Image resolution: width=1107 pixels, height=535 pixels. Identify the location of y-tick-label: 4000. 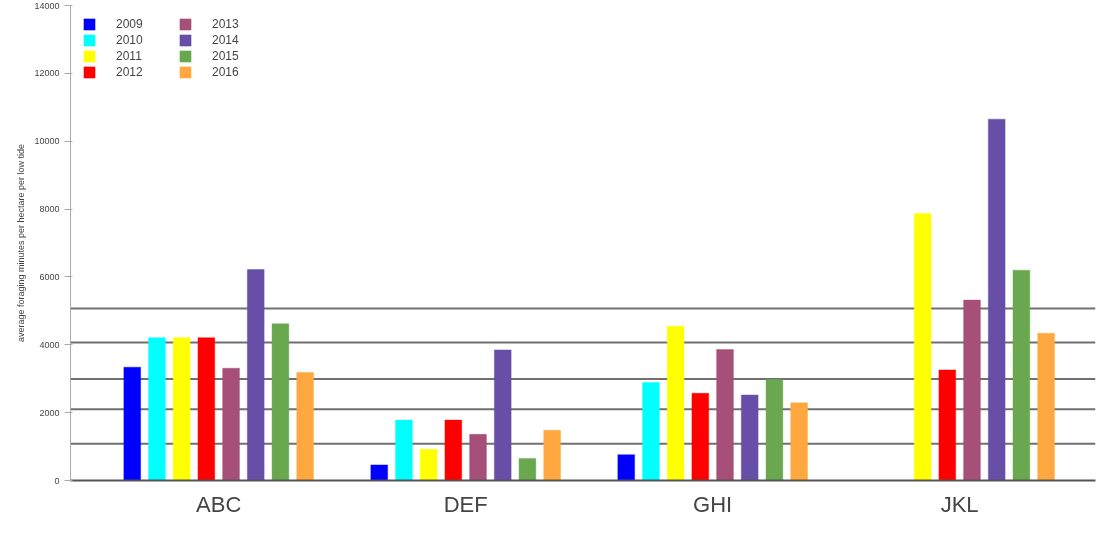
(49, 344).